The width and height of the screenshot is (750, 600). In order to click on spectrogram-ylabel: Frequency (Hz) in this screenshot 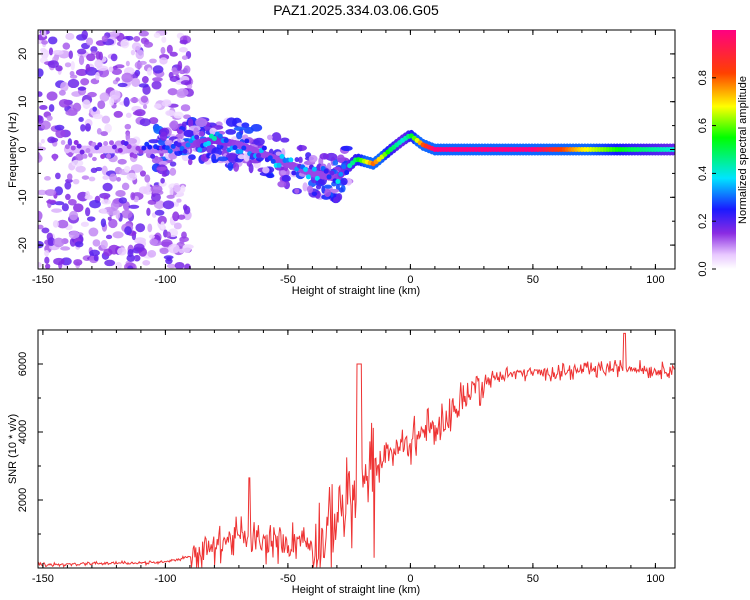, I will do `click(13, 150)`.